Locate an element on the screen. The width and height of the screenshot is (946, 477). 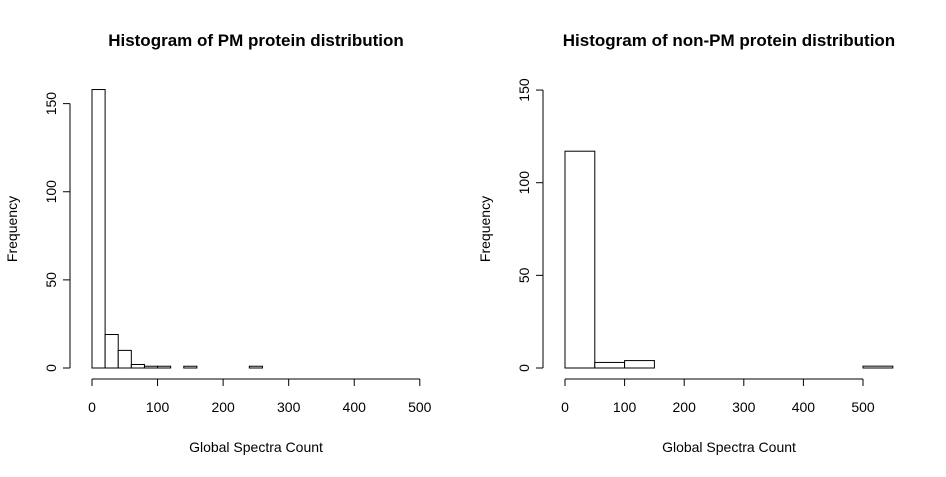
bars is located at coordinates (177, 229).